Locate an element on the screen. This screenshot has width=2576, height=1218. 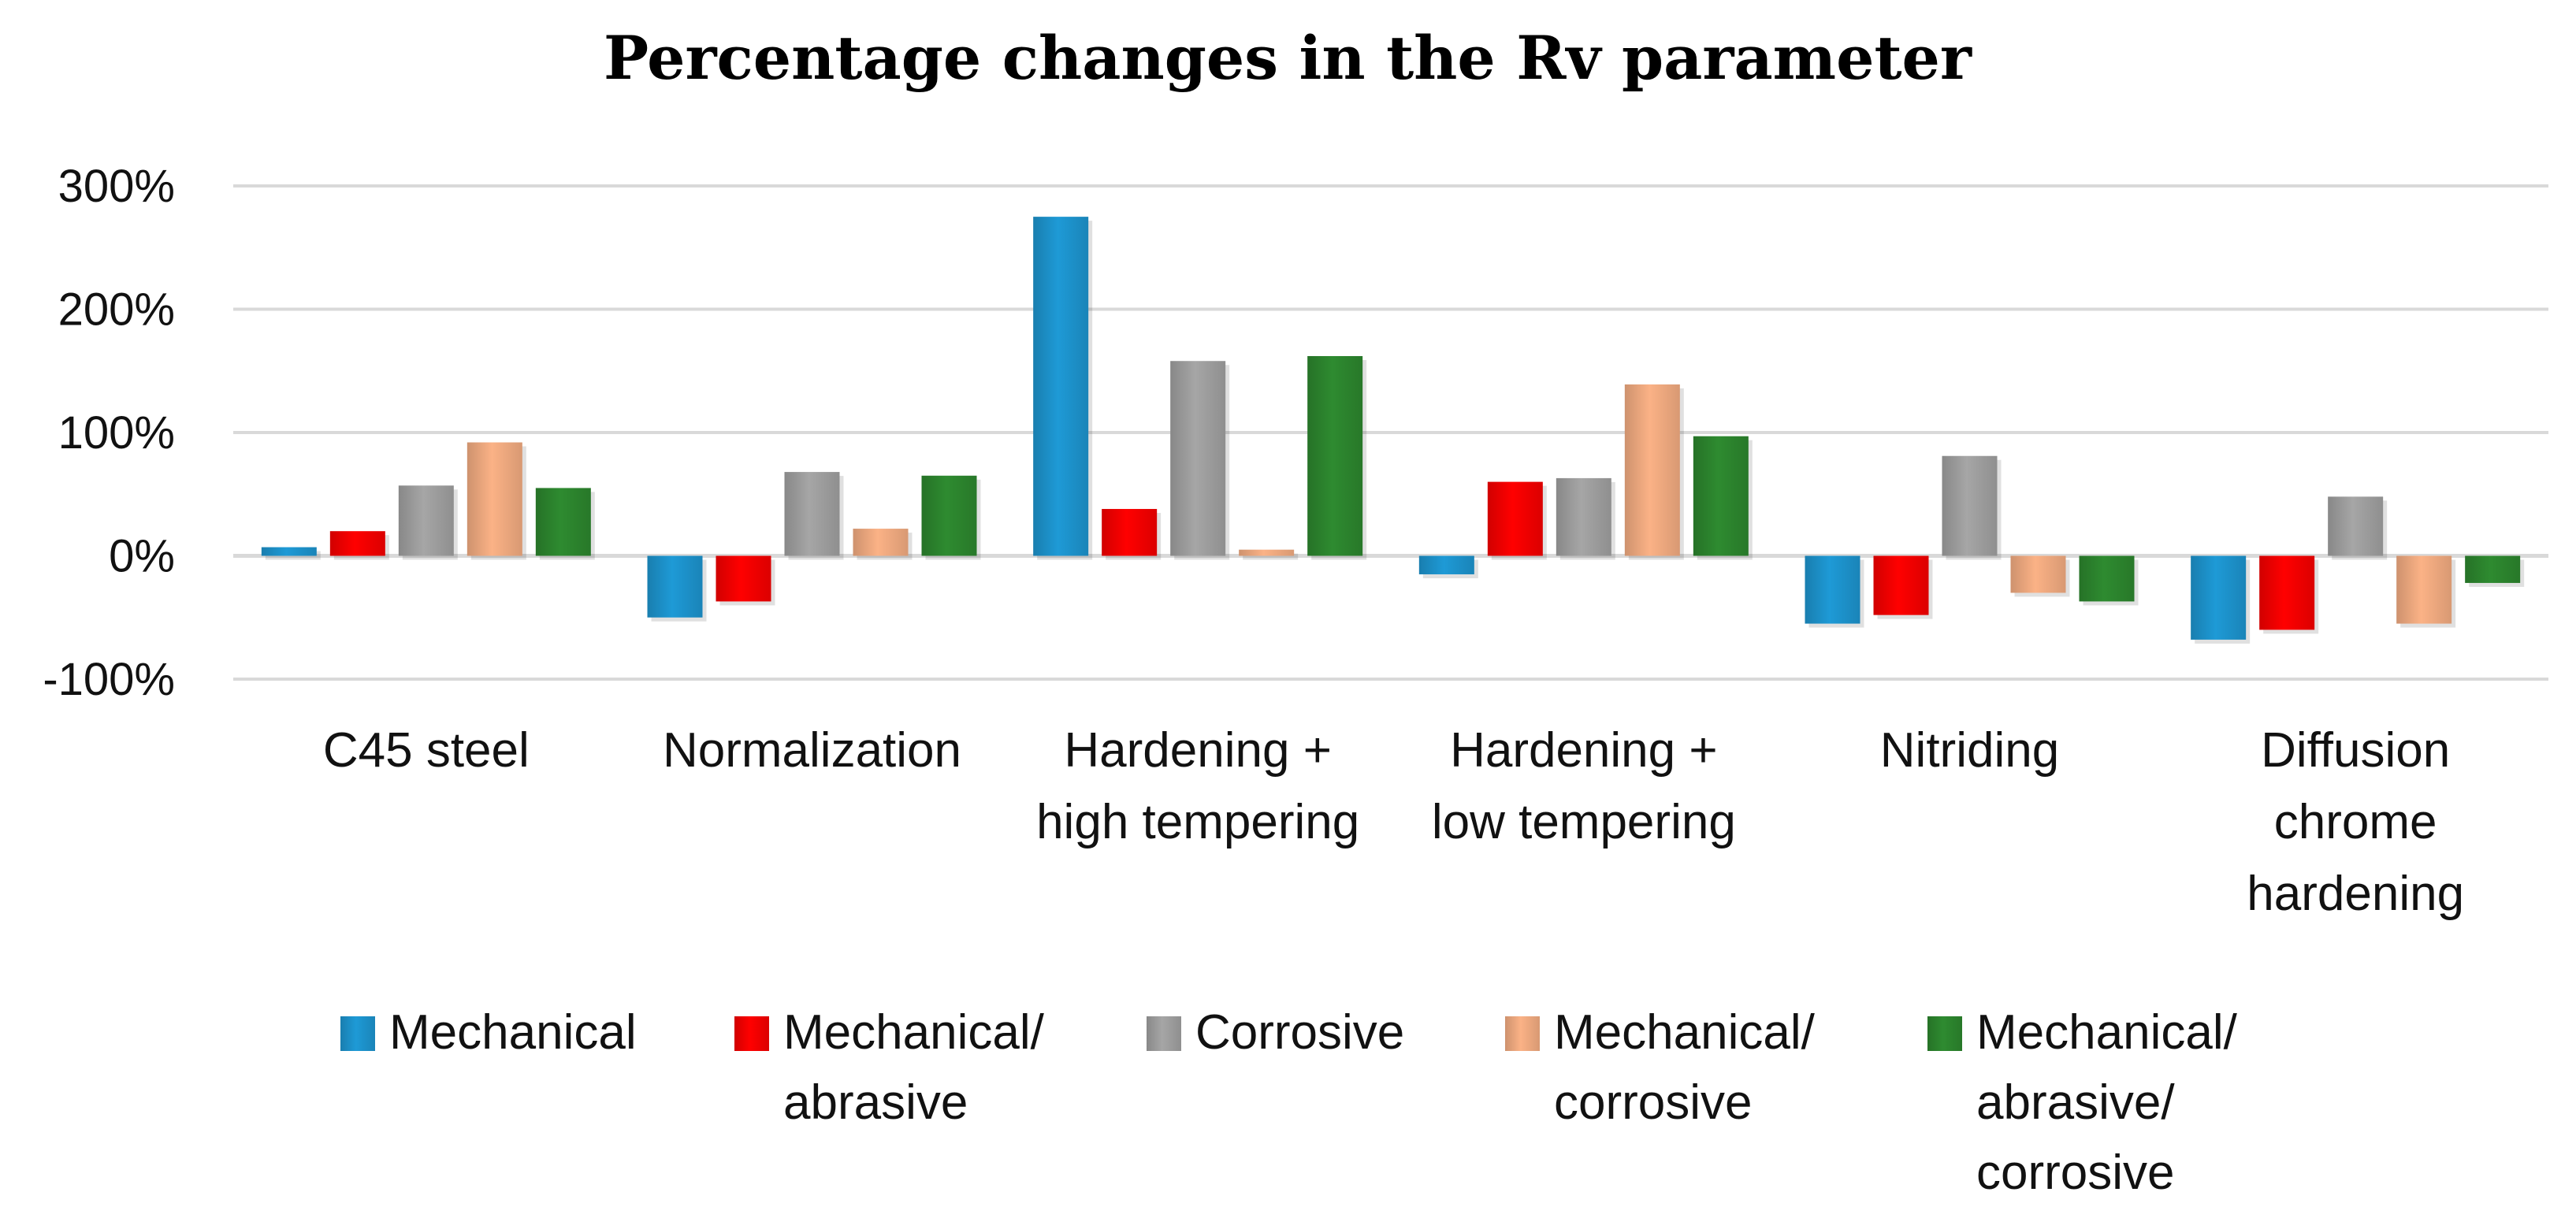
x-category-label: Normalization is located at coordinates (812, 750).